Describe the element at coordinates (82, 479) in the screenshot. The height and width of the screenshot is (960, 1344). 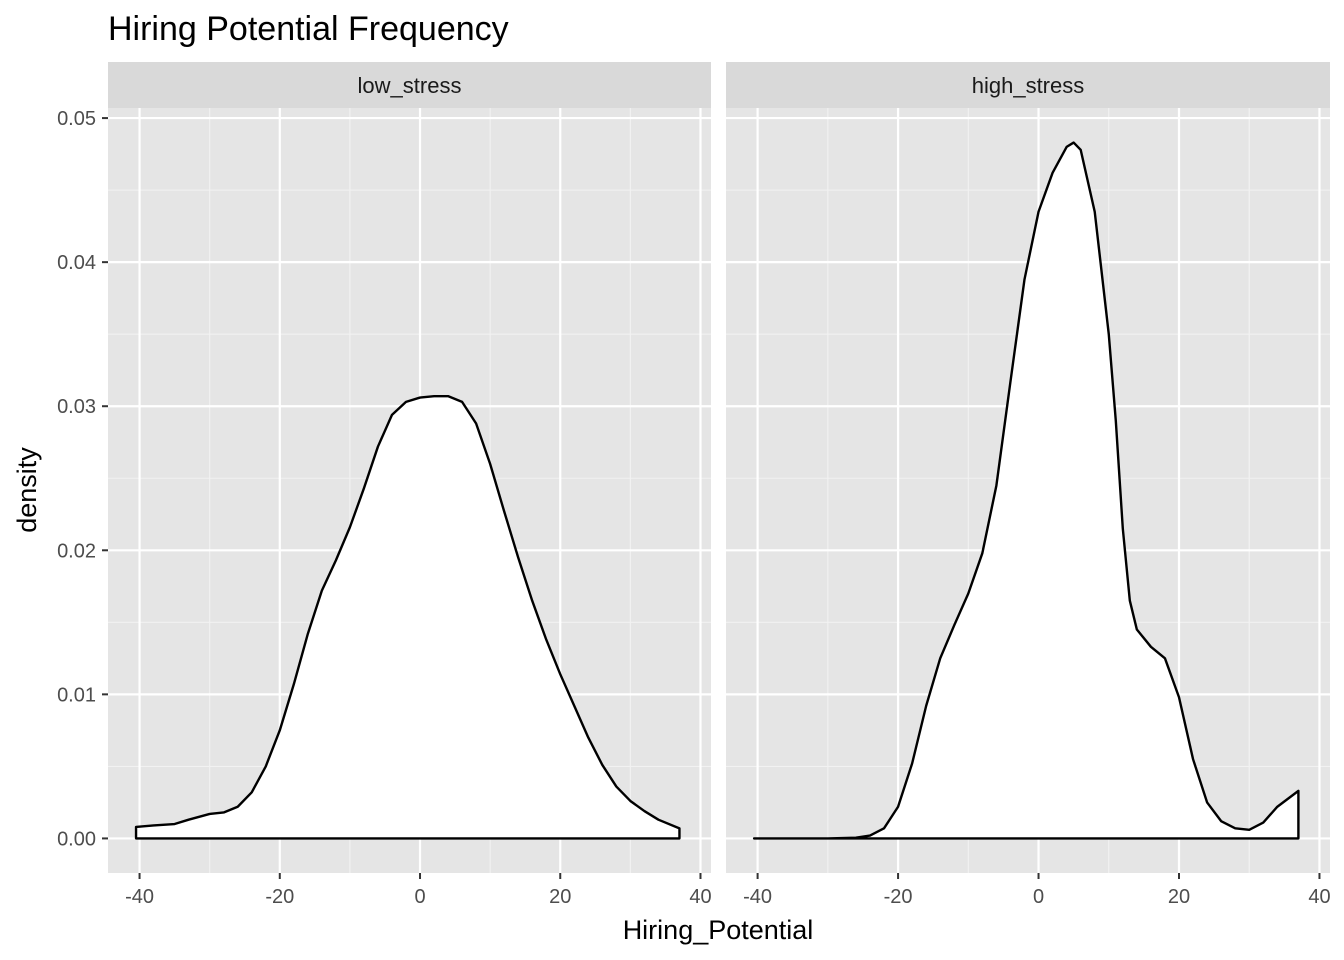
I see `y-axis: 0.00 0.01 0.02 0.03 0.04 0.05` at that location.